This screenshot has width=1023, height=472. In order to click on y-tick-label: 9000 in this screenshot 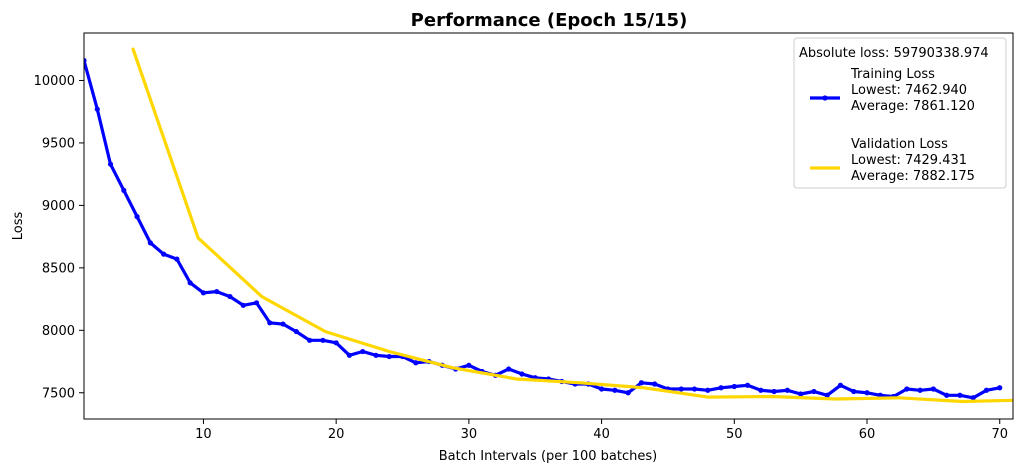, I will do `click(58, 206)`.